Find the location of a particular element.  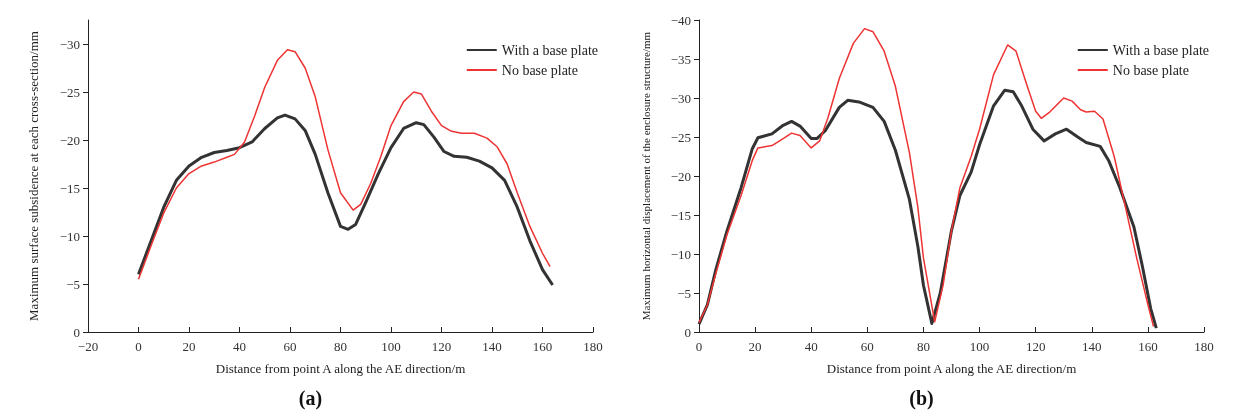

y-tick-label: −35 is located at coordinates (680, 59).